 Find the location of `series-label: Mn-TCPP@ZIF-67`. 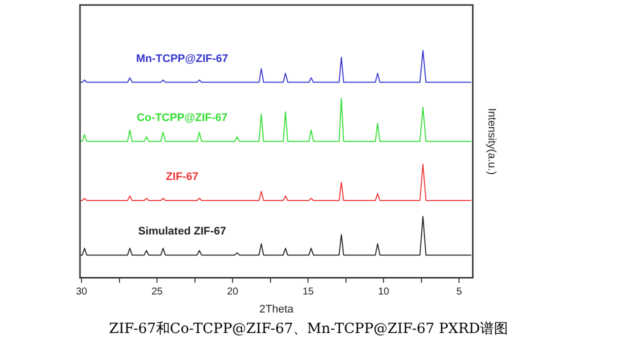

series-label: Mn-TCPP@ZIF-67 is located at coordinates (182, 58).